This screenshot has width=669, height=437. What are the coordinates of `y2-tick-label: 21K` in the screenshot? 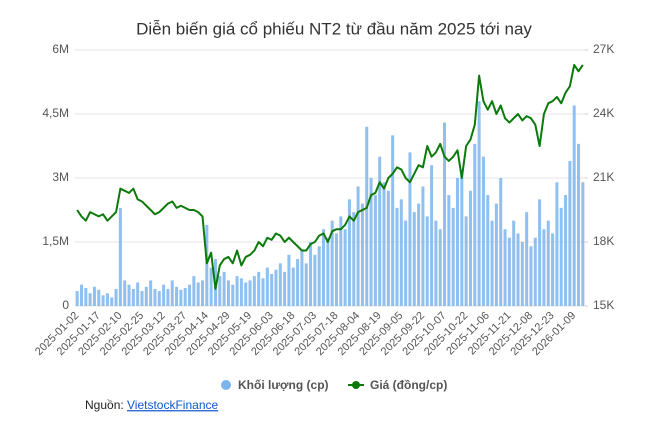 It's located at (603, 177).